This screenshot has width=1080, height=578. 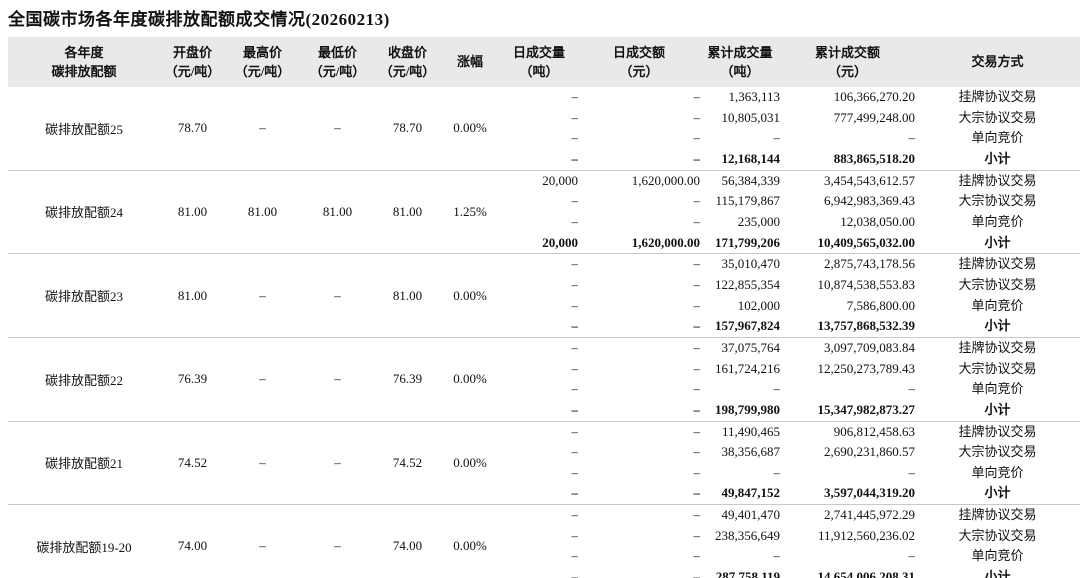 What do you see at coordinates (751, 117) in the screenshot?
I see `cell-cumulative-volume: 10,805,031` at bounding box center [751, 117].